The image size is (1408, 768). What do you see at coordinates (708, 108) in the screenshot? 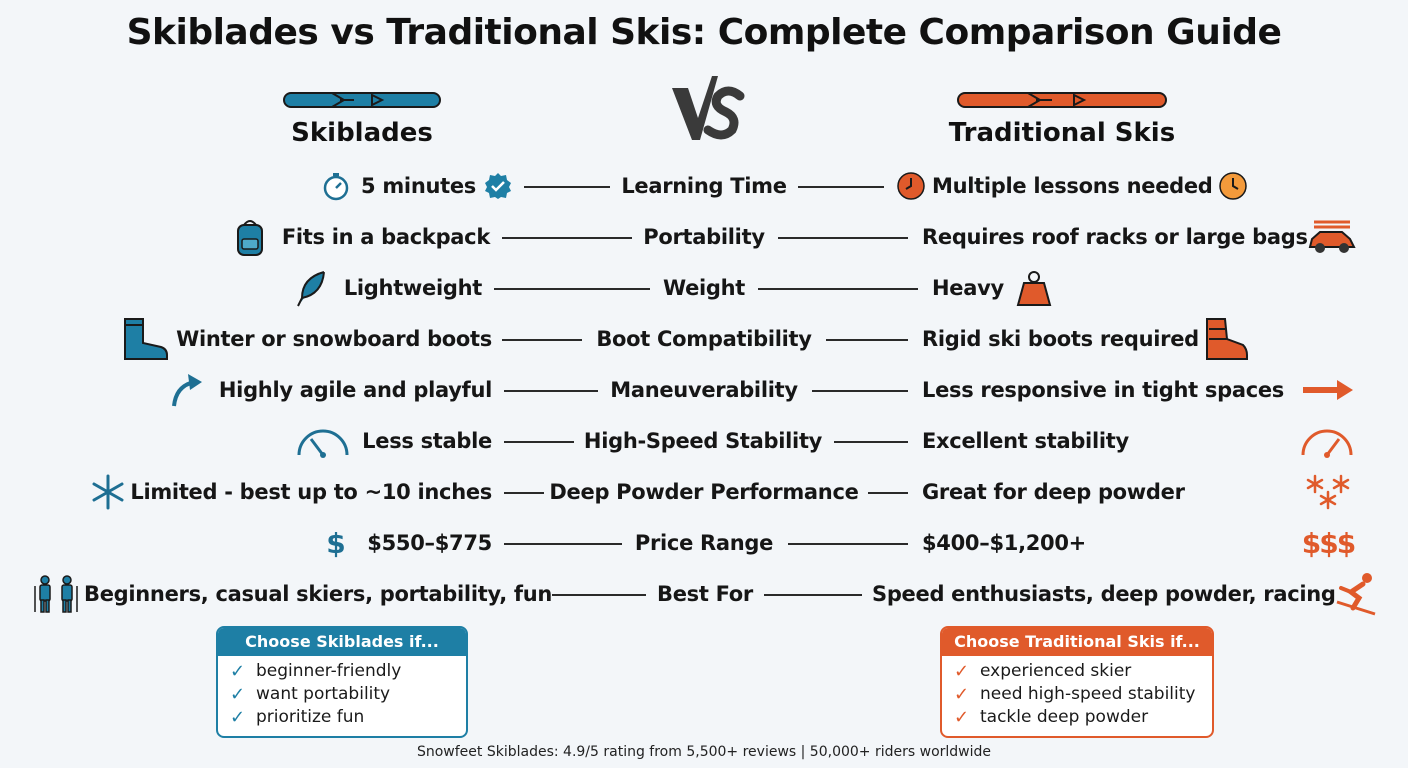
I see `vs-logo-icon` at bounding box center [708, 108].